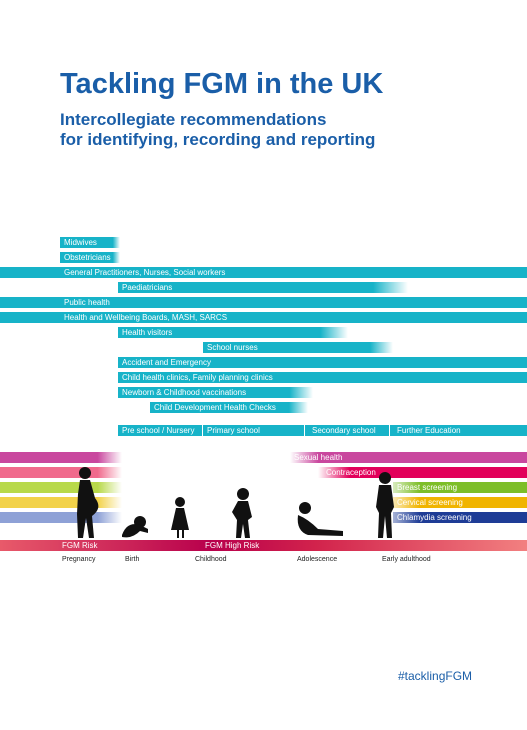 This screenshot has height=730, width=527. I want to click on service-bar: Obstetricians, so click(90, 257).